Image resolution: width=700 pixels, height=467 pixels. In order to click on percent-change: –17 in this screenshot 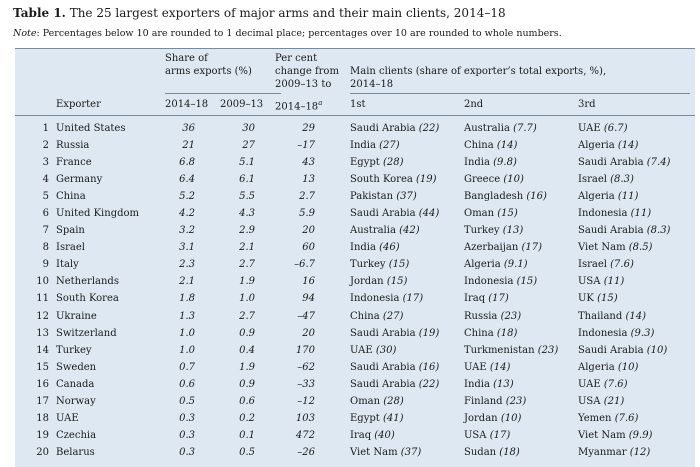, I will do `click(306, 146)`.